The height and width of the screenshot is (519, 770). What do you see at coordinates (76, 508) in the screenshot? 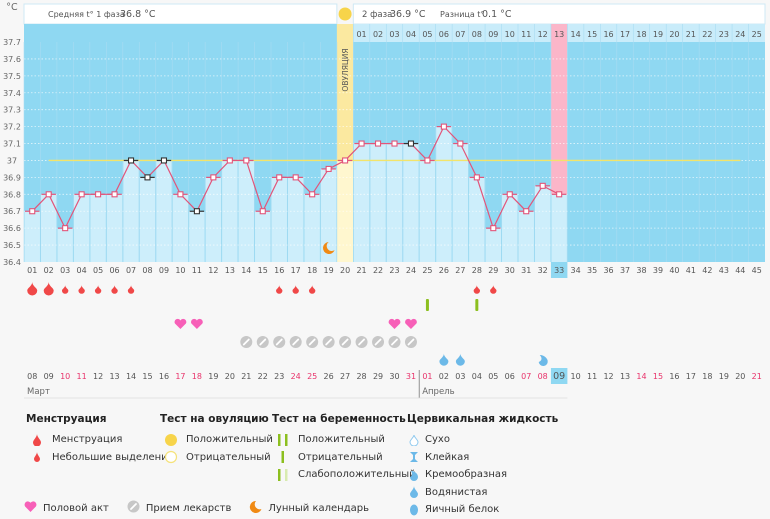
I see `legend-item: Половой акт` at bounding box center [76, 508].